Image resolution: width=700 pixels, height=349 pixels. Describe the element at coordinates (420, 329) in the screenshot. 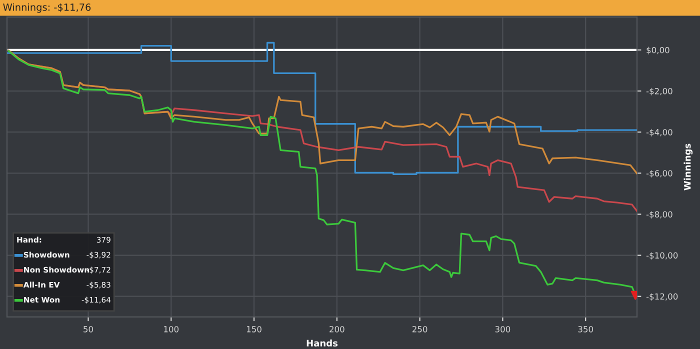

I see `x-tick-label: 250` at that location.